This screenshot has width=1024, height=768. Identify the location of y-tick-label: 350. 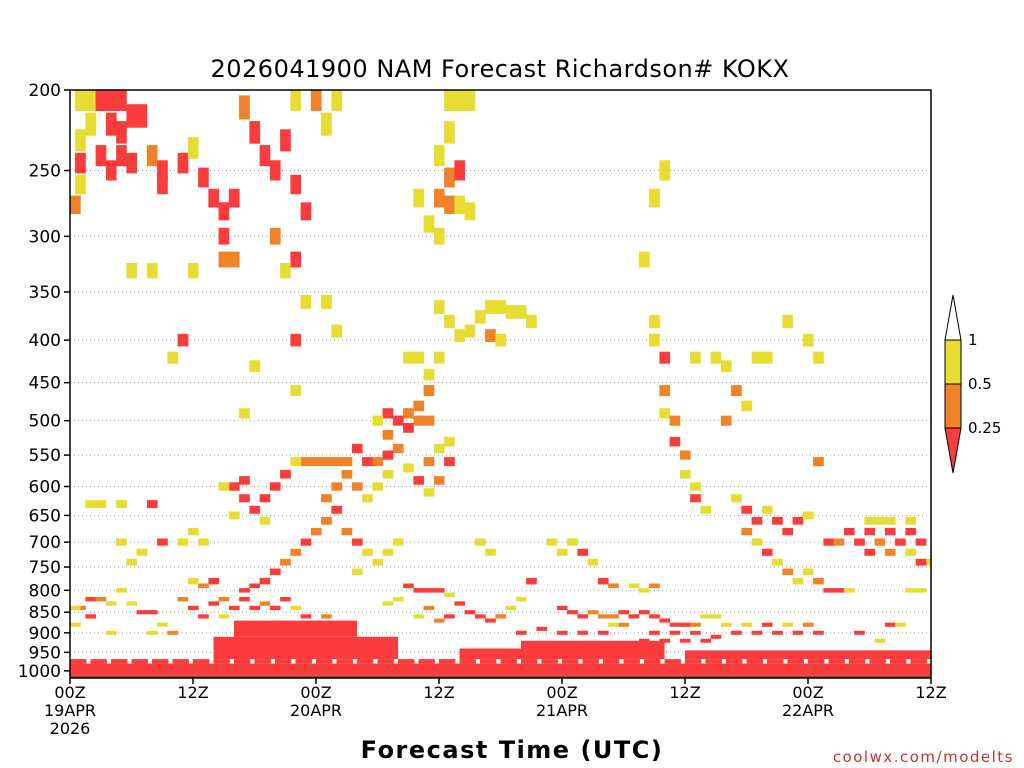
(45, 293).